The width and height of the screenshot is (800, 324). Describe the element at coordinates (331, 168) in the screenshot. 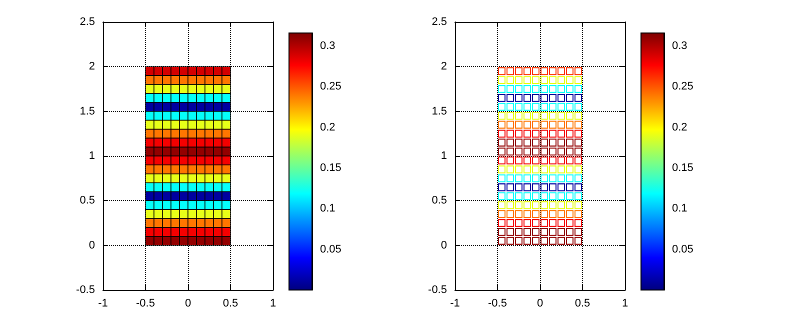

I see `color-bar-label: 0.15` at that location.